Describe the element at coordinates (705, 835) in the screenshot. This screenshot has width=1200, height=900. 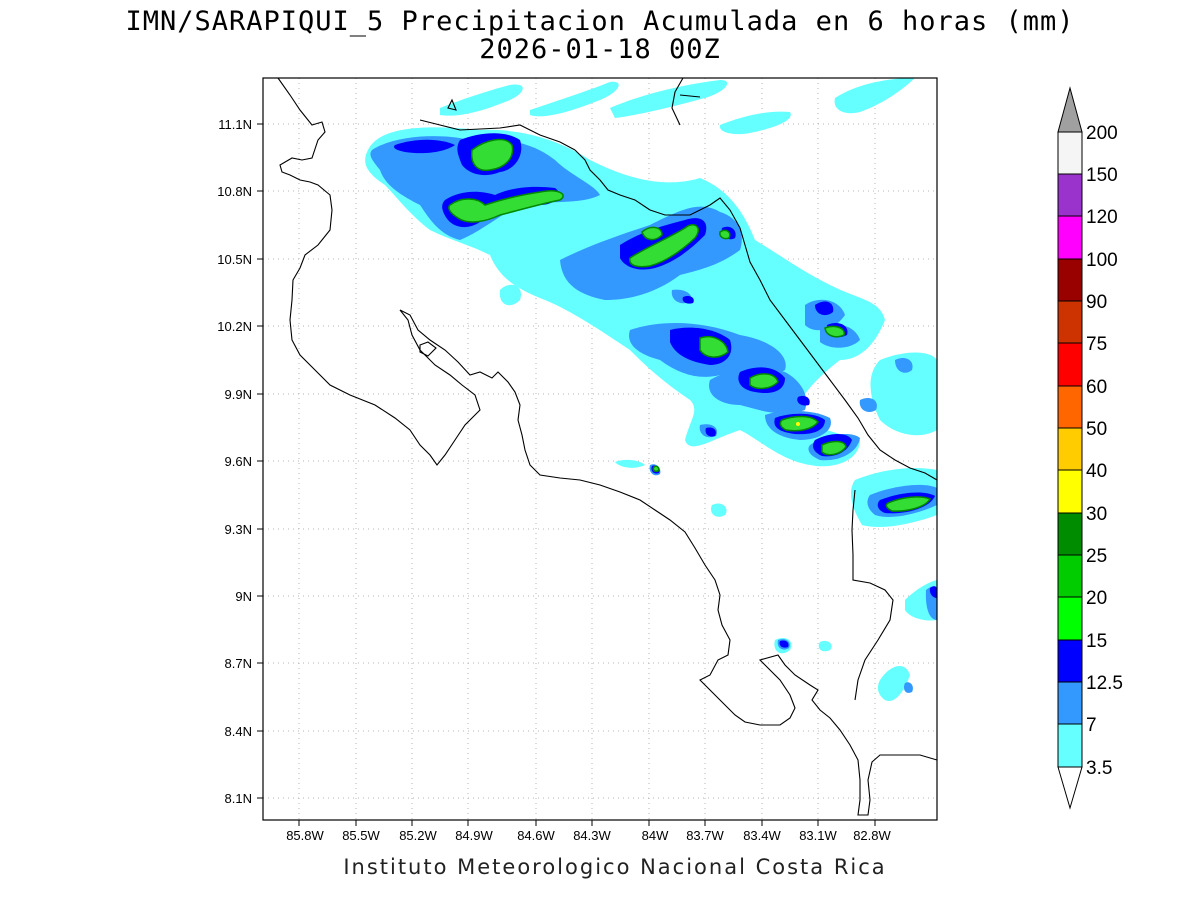
I see `lon-label: 83.7W` at that location.